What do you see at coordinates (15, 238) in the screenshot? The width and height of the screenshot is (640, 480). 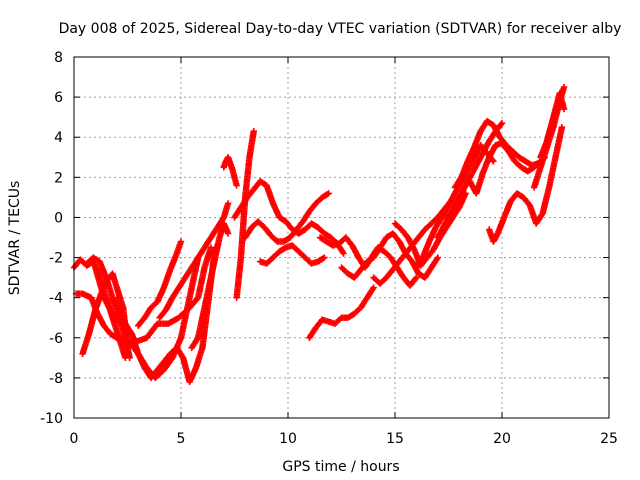 I see `y-axis-label: SDTVAR / TECUs` at bounding box center [15, 238].